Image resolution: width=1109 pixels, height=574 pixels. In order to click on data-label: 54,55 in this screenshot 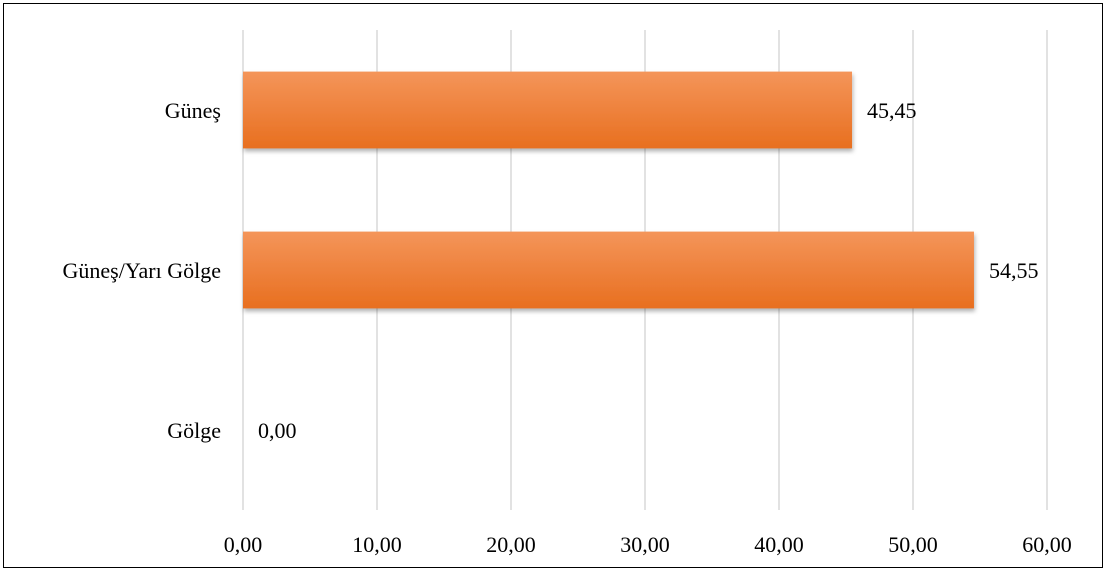, I will do `click(1014, 270)`.